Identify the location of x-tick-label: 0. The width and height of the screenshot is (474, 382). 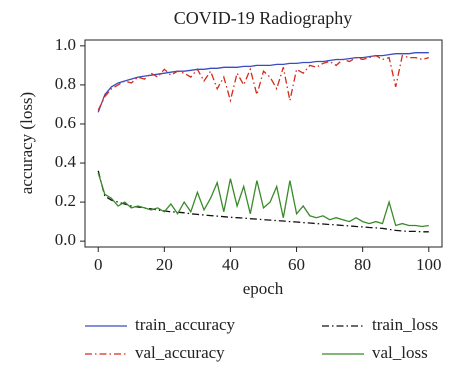
(98, 264).